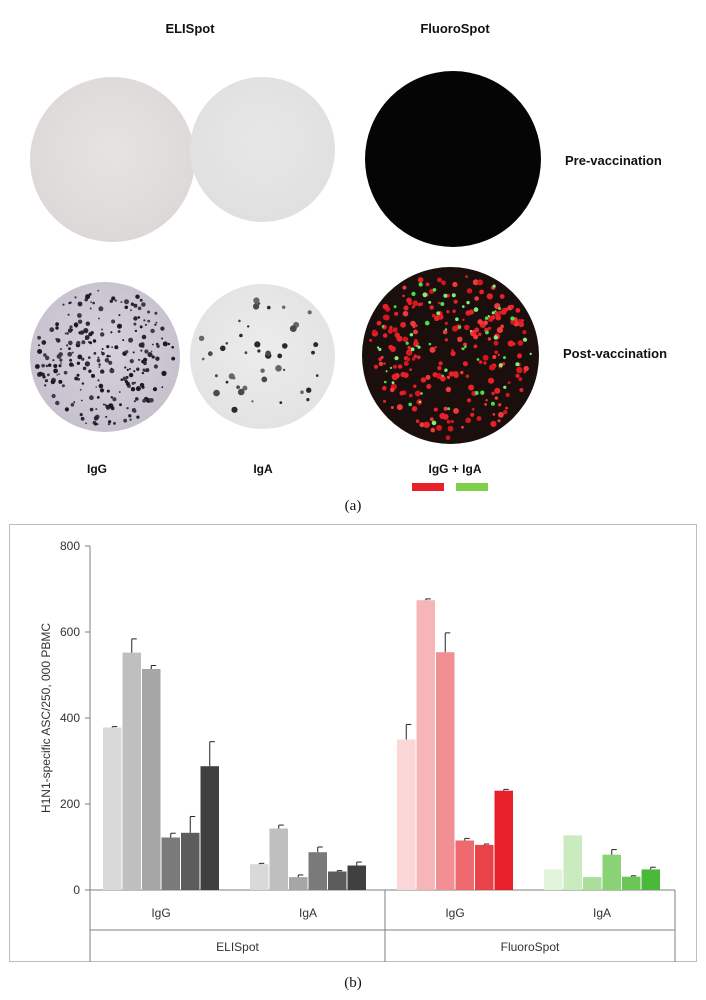 Image resolution: width=706 pixels, height=1000 pixels. Describe the element at coordinates (453, 159) in the screenshot. I see `well-fluorospot-pre` at that location.